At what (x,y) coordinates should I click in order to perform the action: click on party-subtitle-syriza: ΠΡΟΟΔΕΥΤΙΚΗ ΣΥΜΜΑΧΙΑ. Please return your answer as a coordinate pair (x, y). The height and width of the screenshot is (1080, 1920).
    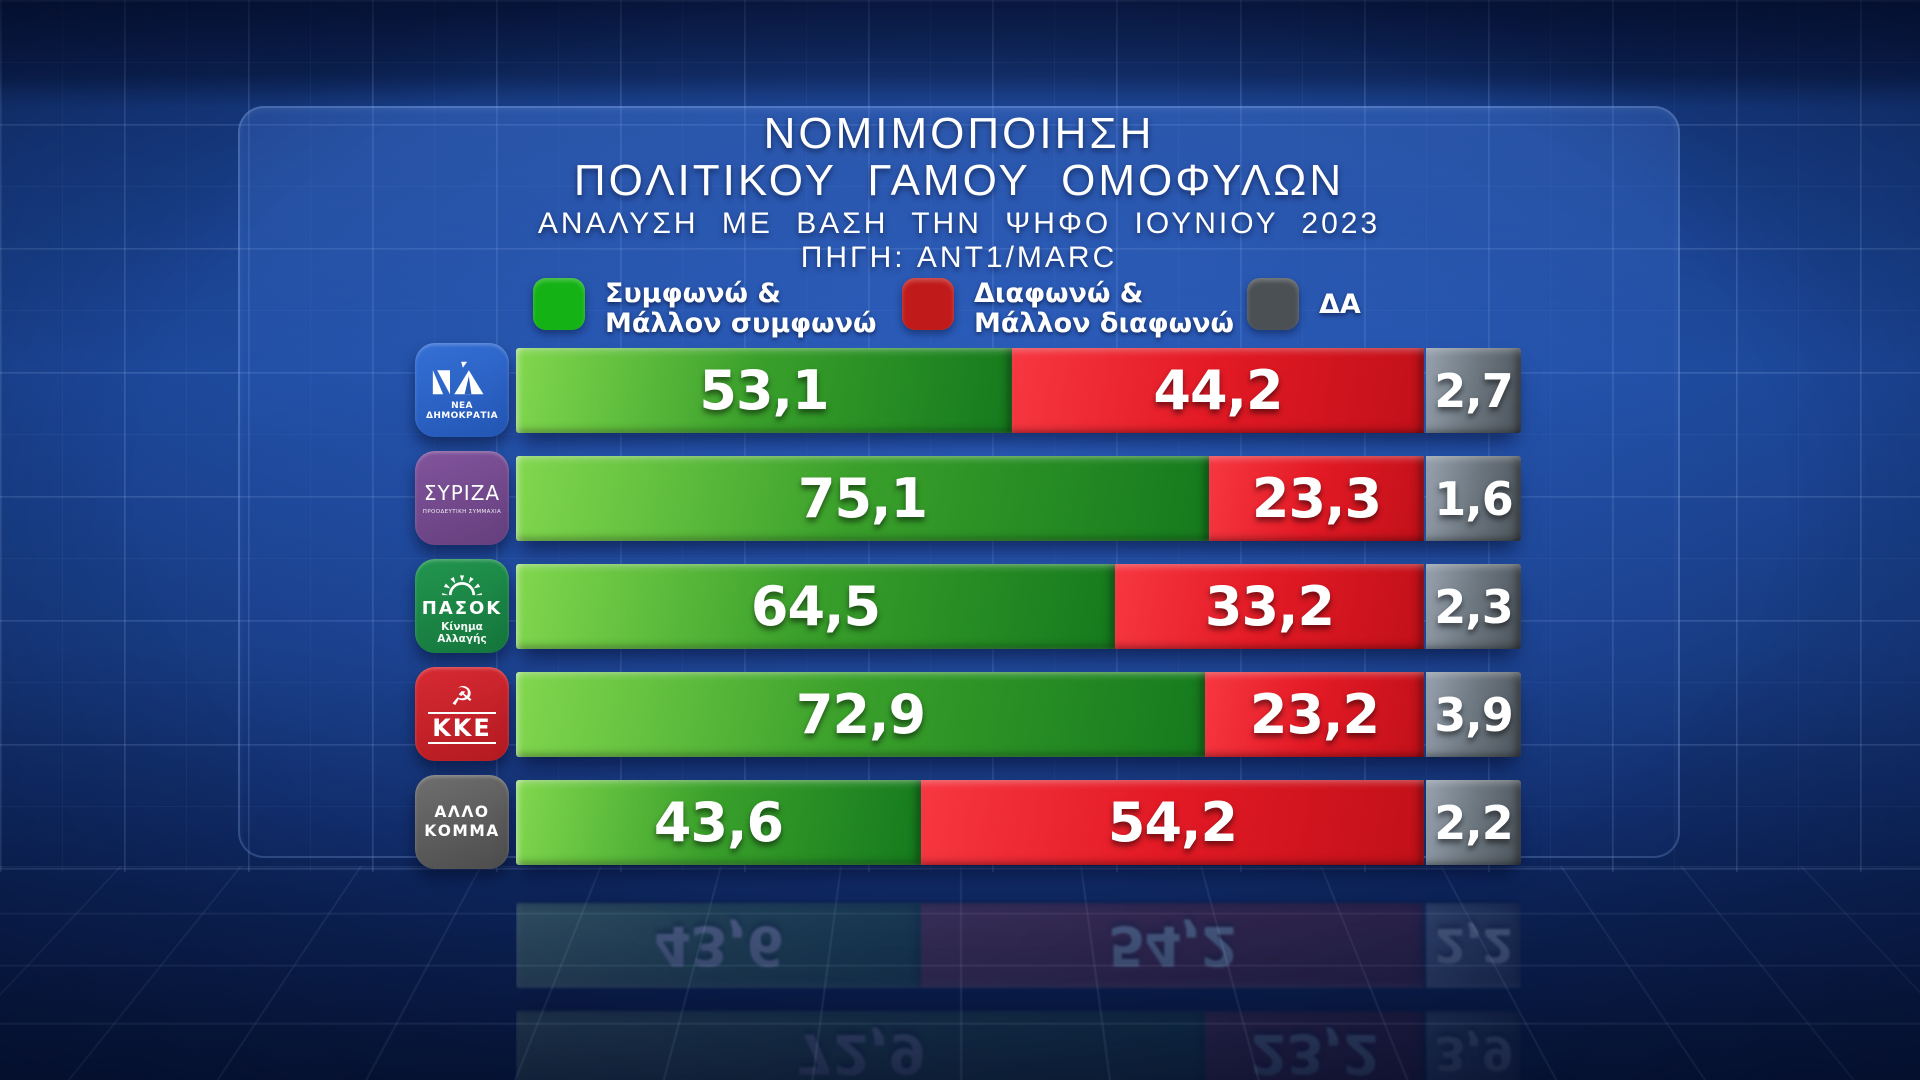
    Looking at the image, I should click on (462, 512).